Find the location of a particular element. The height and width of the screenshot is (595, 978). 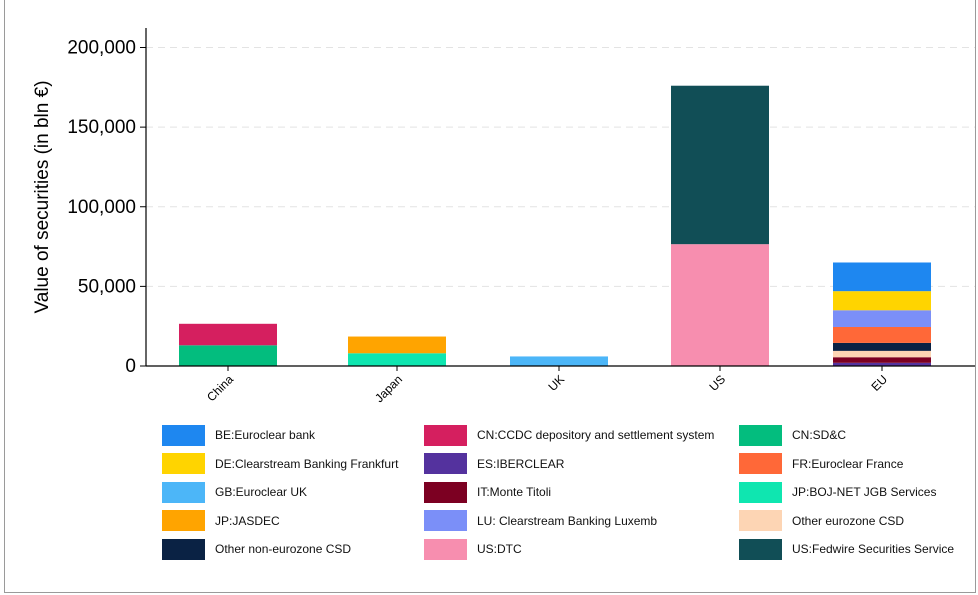

y-tick-label: 150,000 is located at coordinates (101, 127).